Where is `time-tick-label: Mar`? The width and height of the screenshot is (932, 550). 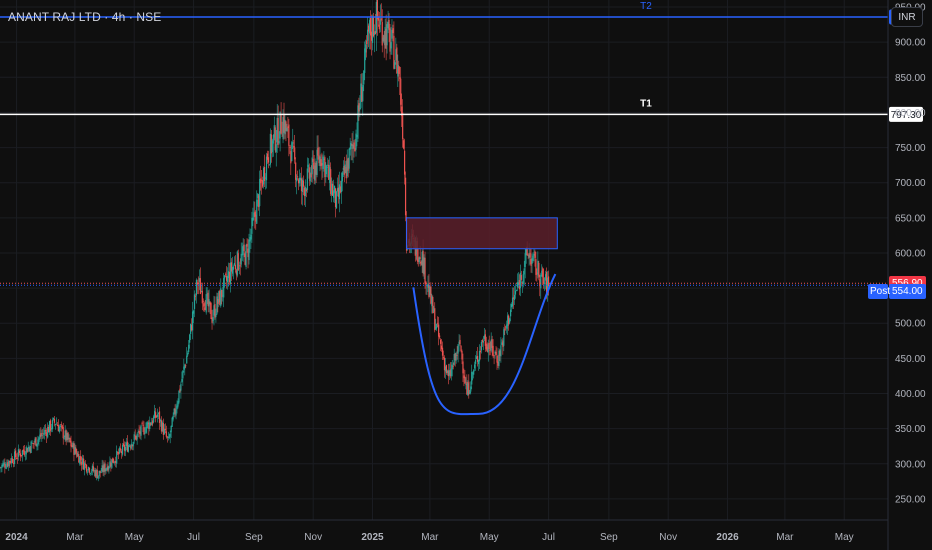 time-tick-label: Mar is located at coordinates (75, 537).